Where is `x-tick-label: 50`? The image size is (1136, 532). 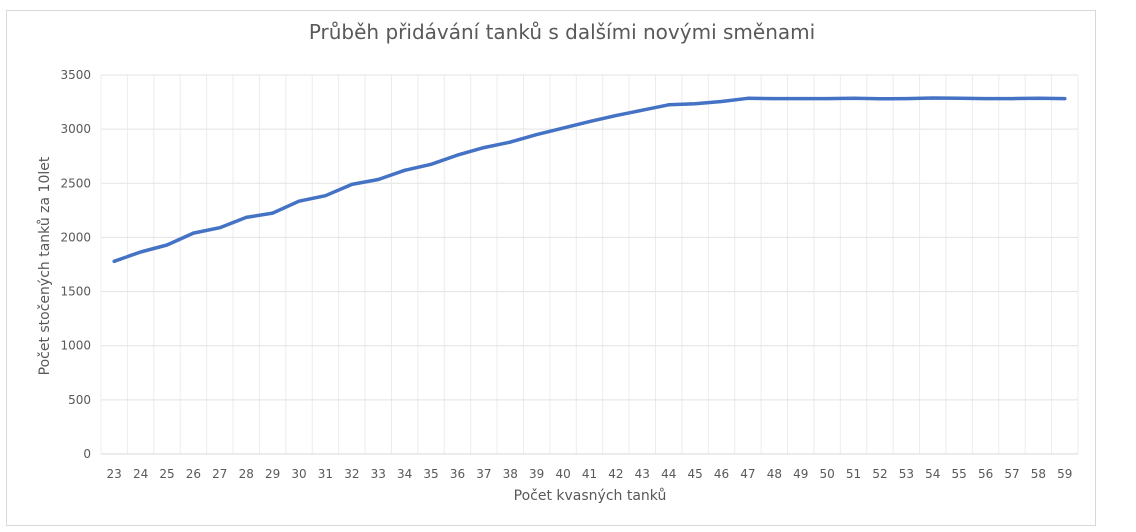
x-tick-label: 50 is located at coordinates (827, 474).